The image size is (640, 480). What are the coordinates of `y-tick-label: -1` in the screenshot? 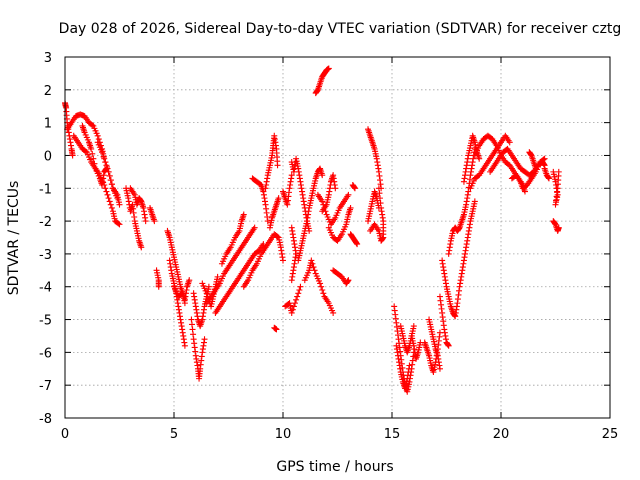 It's located at (45, 189).